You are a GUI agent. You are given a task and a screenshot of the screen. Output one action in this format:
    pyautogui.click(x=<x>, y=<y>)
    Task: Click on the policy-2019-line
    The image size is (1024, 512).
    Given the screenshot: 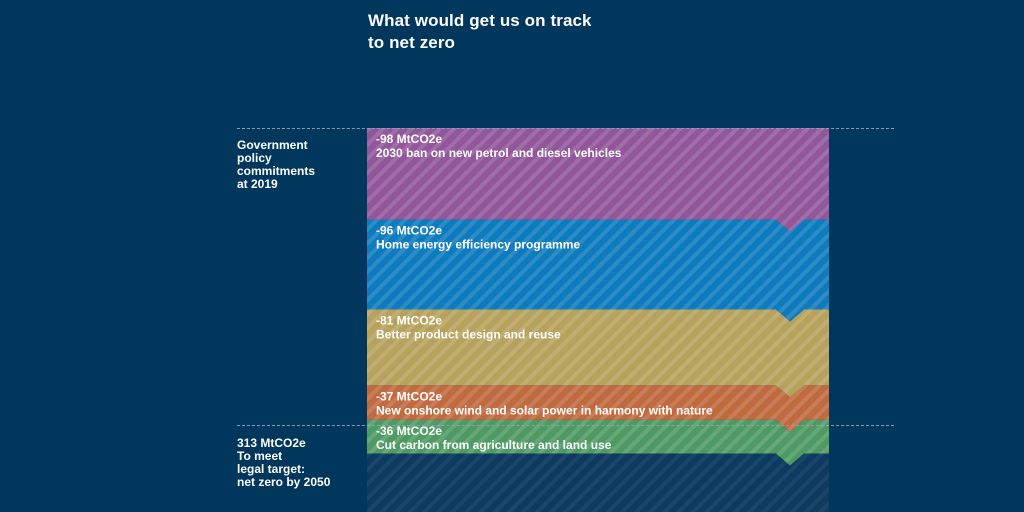 What is the action you would take?
    pyautogui.click(x=565, y=128)
    